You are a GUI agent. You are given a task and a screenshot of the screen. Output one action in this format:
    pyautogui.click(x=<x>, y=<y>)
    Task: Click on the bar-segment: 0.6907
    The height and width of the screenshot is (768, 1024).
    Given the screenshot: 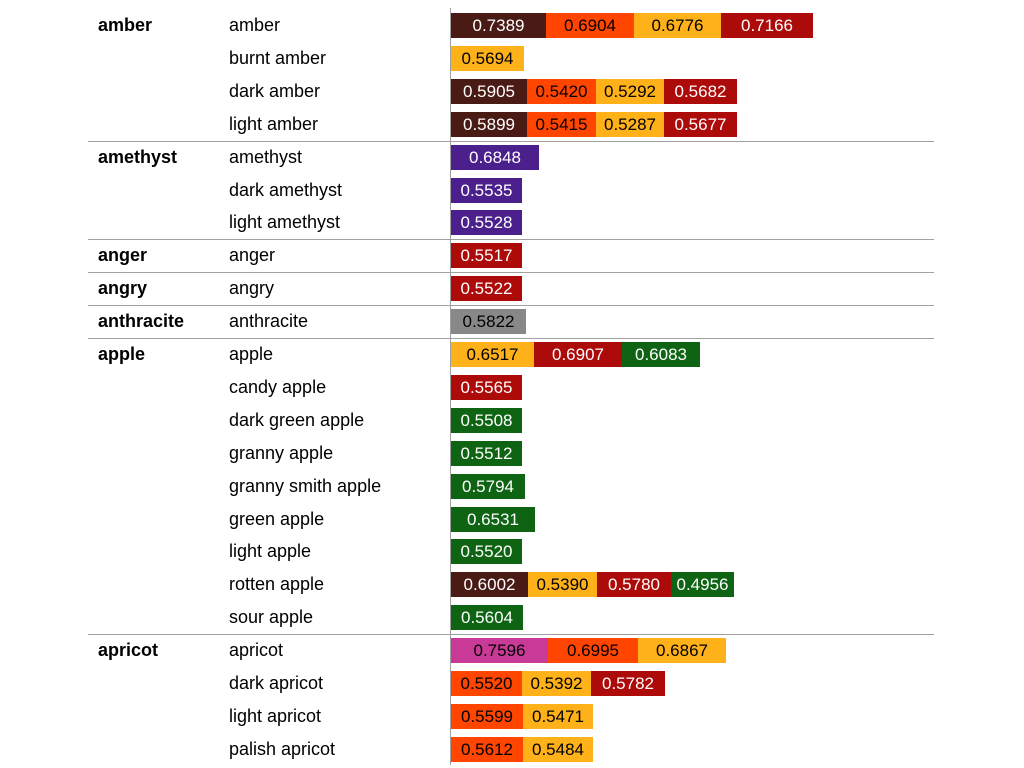 What is the action you would take?
    pyautogui.click(x=578, y=354)
    